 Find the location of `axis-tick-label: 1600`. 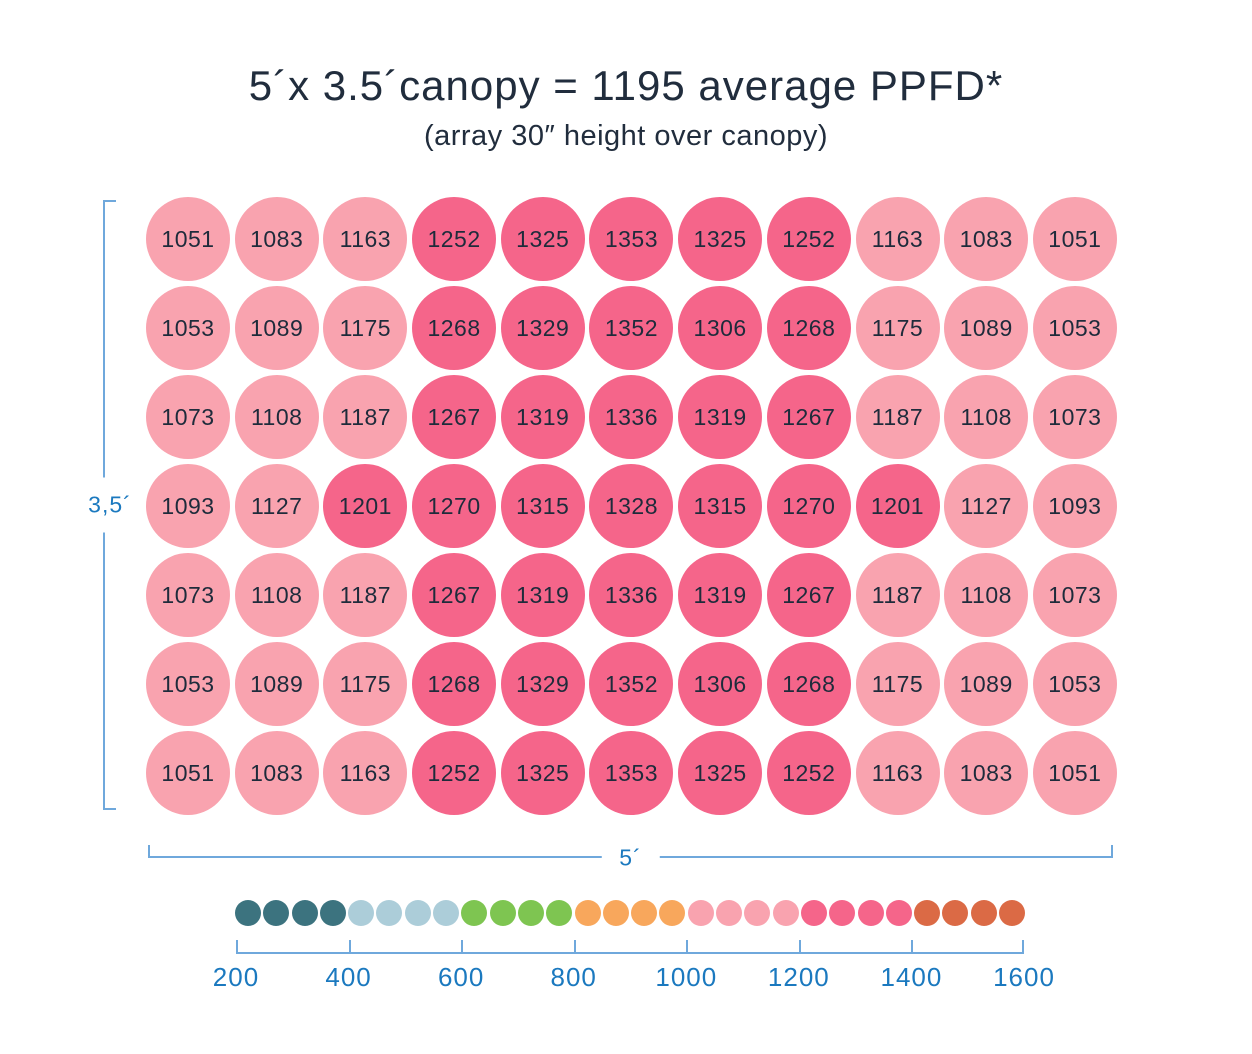

axis-tick-label: 1600 is located at coordinates (1024, 977).